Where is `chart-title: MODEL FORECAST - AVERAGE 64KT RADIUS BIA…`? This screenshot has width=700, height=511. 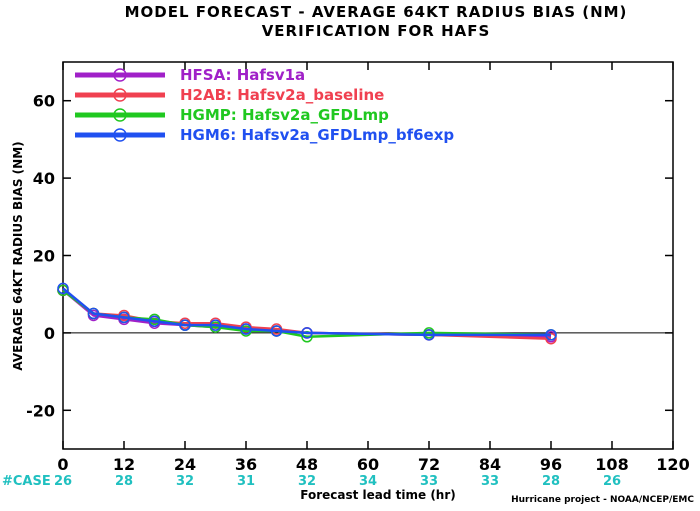 chart-title: MODEL FORECAST - AVERAGE 64KT RADIUS BIA… is located at coordinates (376, 12).